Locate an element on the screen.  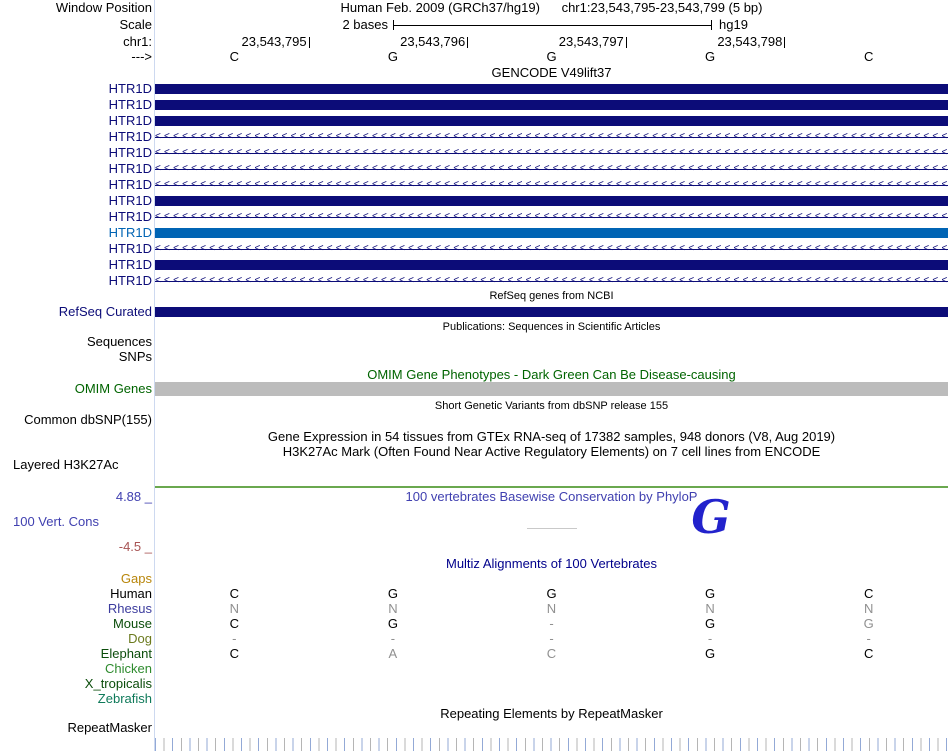
species-label: Chicken is located at coordinates (128, 668).